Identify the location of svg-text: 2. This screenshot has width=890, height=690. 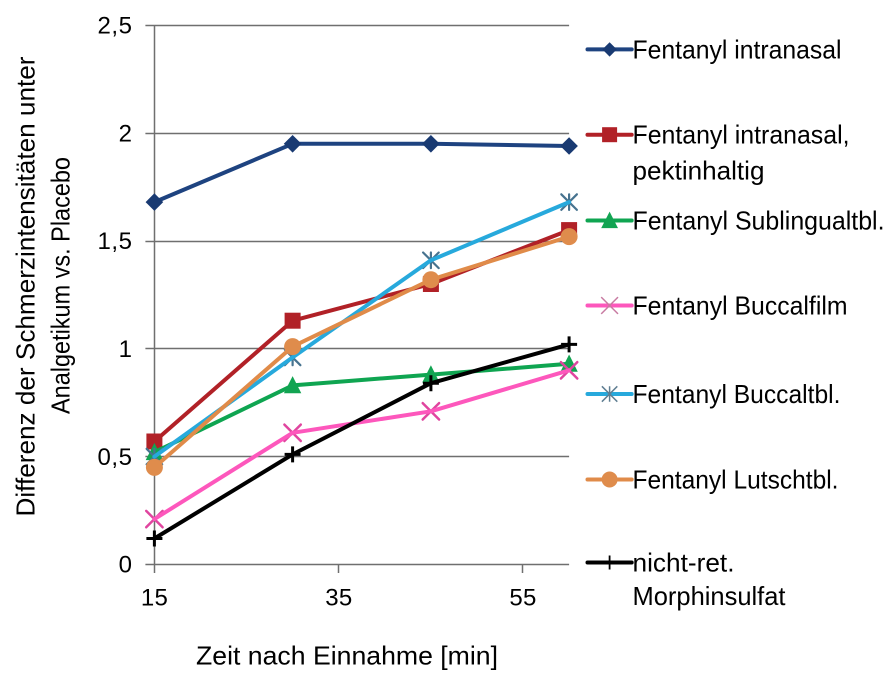
(125, 133).